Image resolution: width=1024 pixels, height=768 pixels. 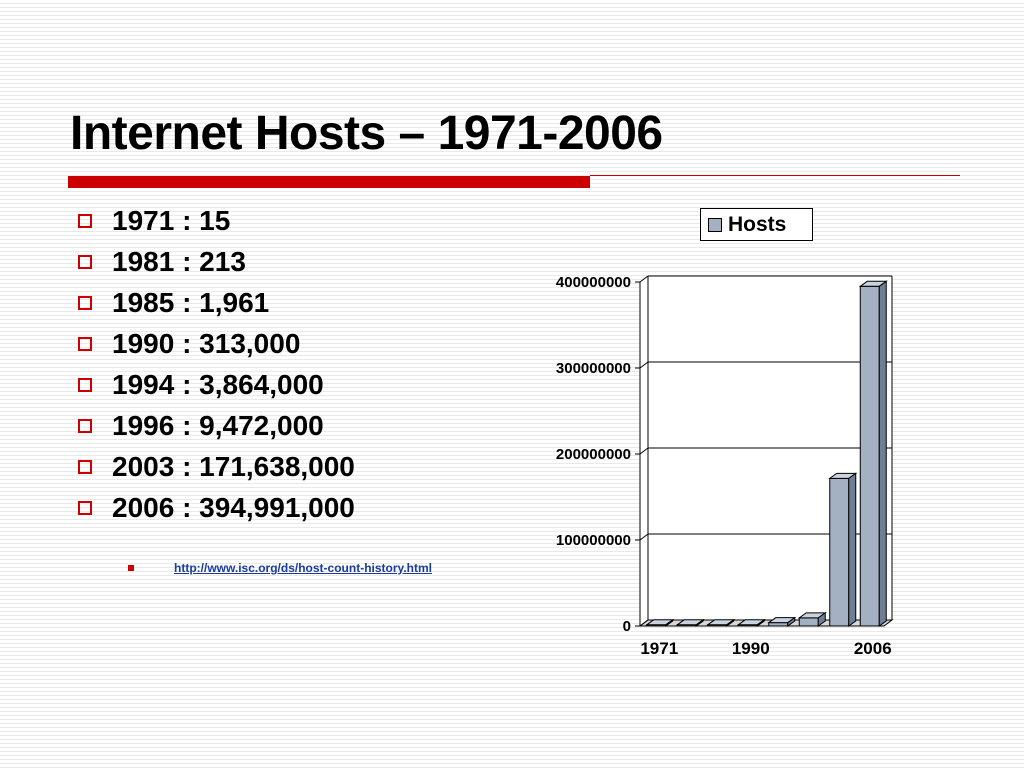 I want to click on chart-plot-area, so click(x=766, y=451).